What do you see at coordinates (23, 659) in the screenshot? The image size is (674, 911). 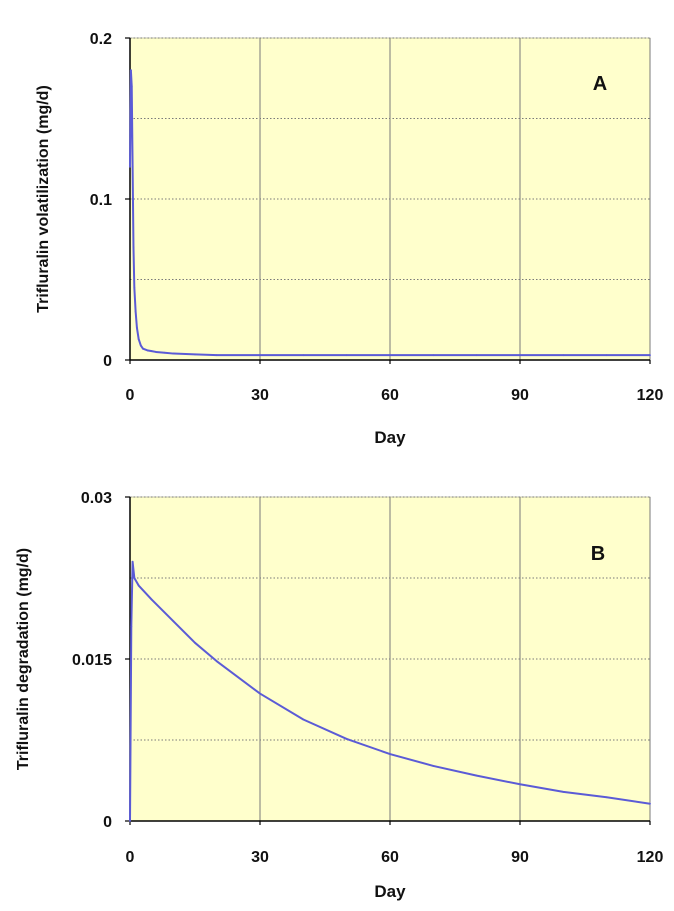 I see `y-axis-title: Trifluralin degradation (mg/d)` at bounding box center [23, 659].